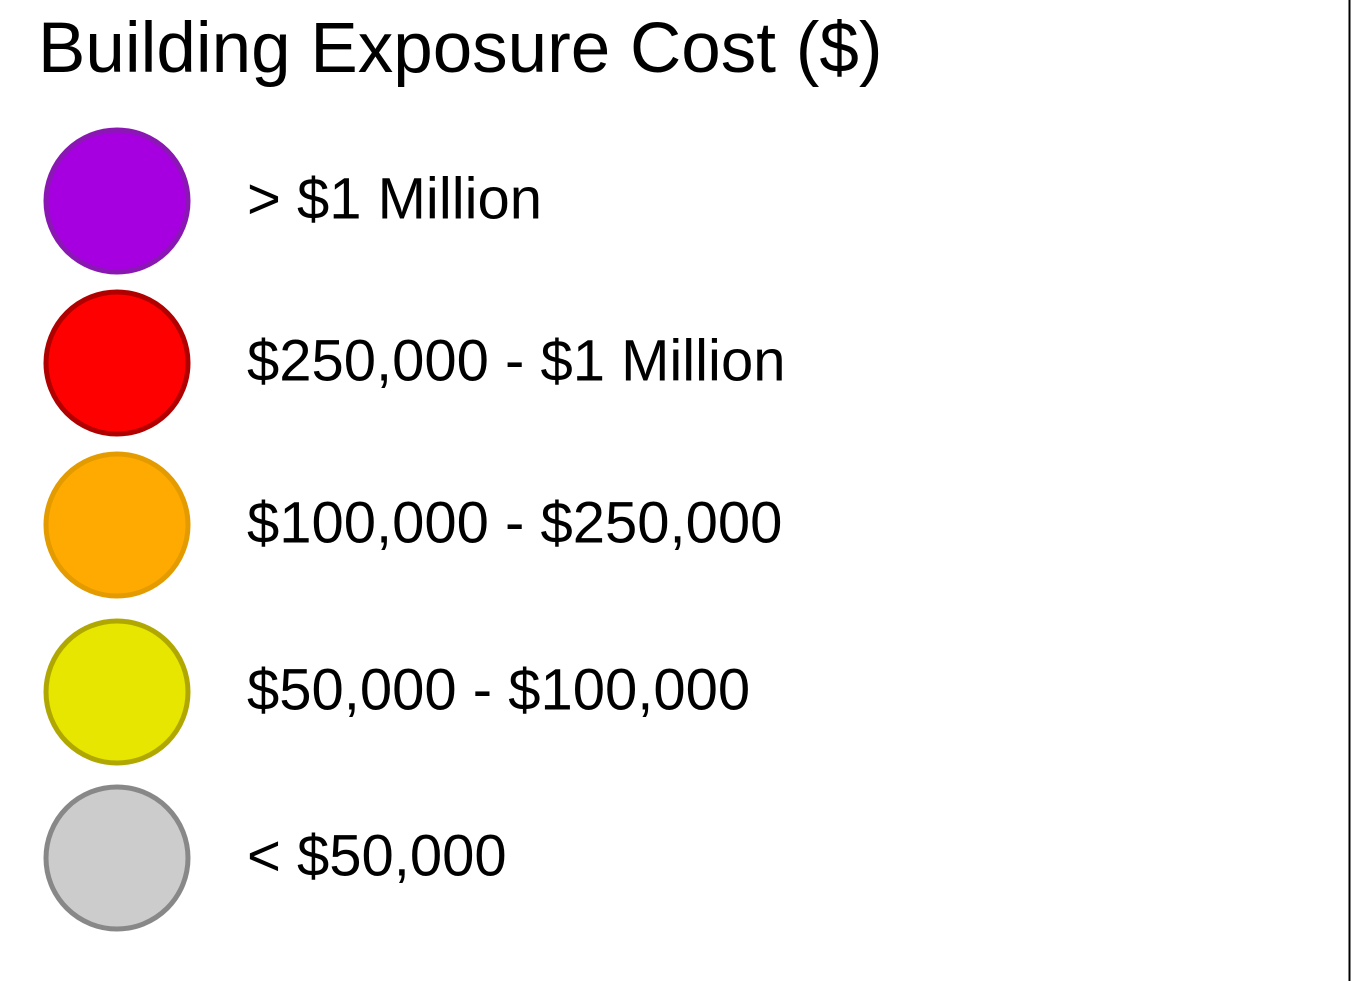 The image size is (1353, 981). I want to click on legend-label: $50,000 - $100,000, so click(498, 689).